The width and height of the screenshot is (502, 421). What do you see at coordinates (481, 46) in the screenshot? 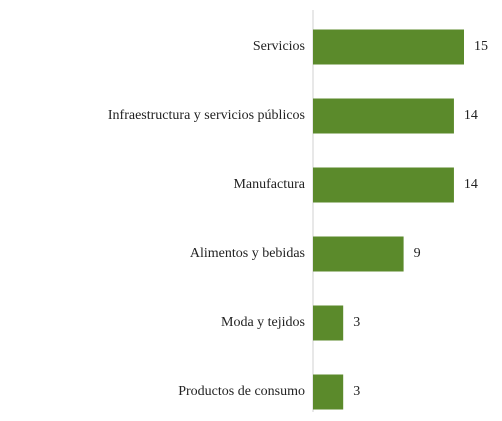
I see `value-label: 15` at bounding box center [481, 46].